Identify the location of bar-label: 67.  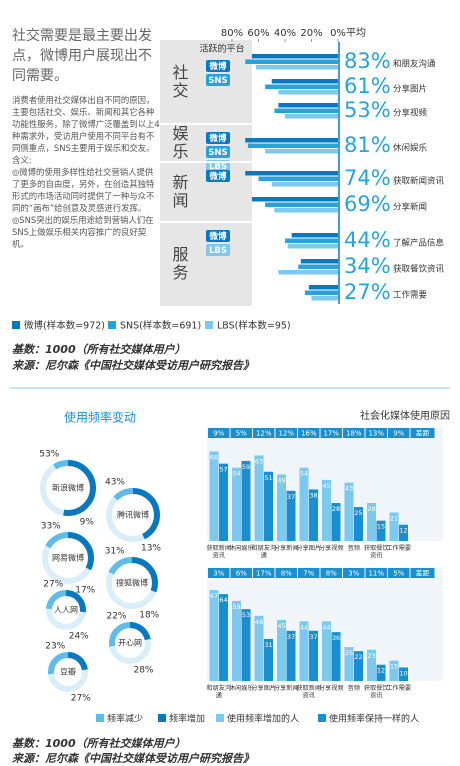
(214, 596).